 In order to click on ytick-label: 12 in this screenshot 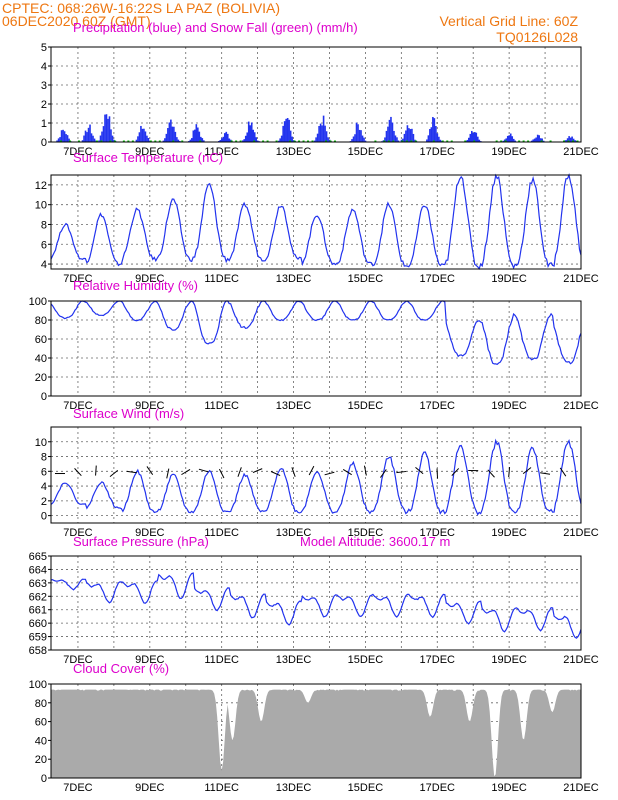, I will do `click(41, 186)`.